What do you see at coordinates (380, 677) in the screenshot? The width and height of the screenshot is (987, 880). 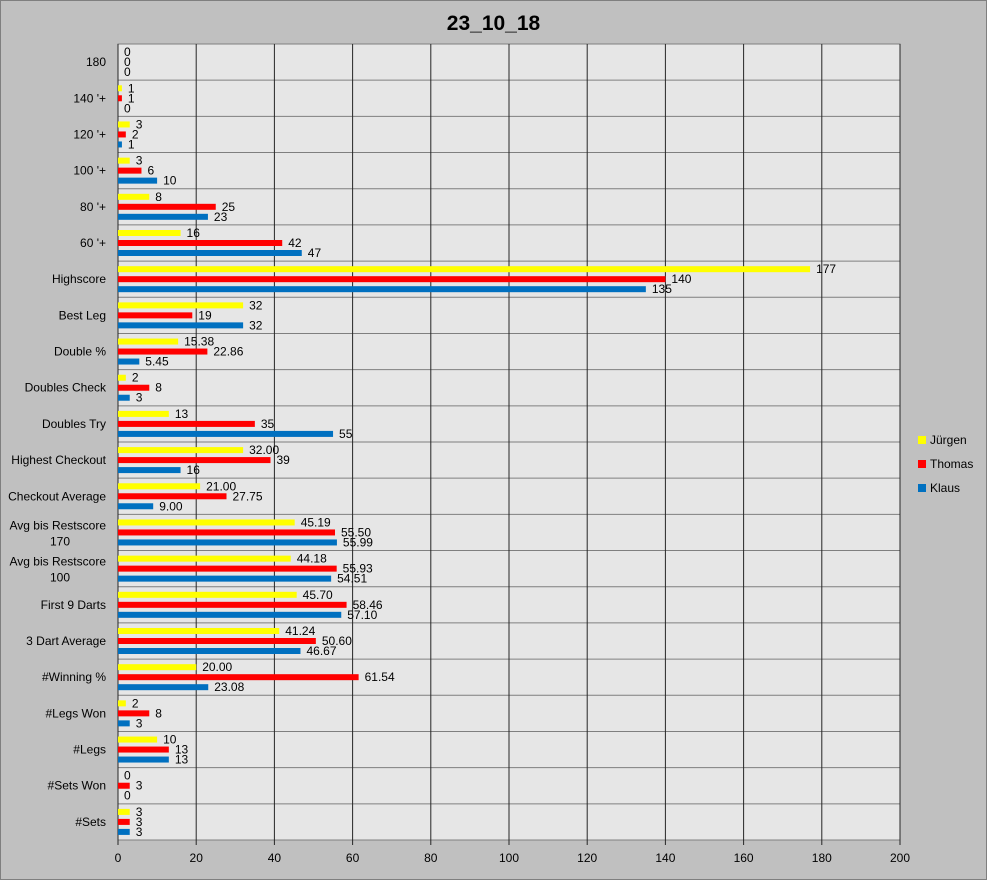 I see `data-label: 61.54` at bounding box center [380, 677].